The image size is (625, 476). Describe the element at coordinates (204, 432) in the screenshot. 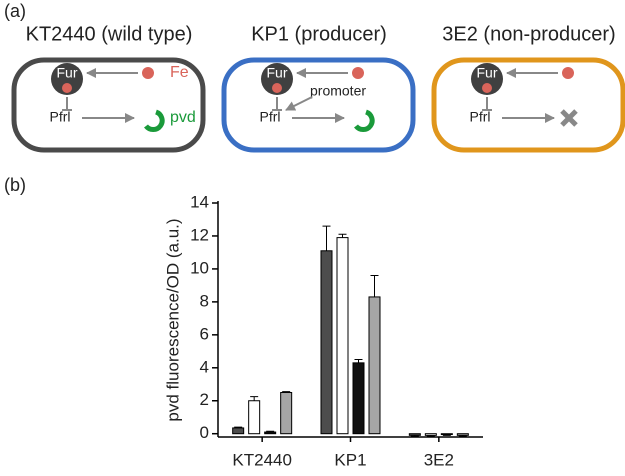

I see `y-tick-label: 0` at that location.